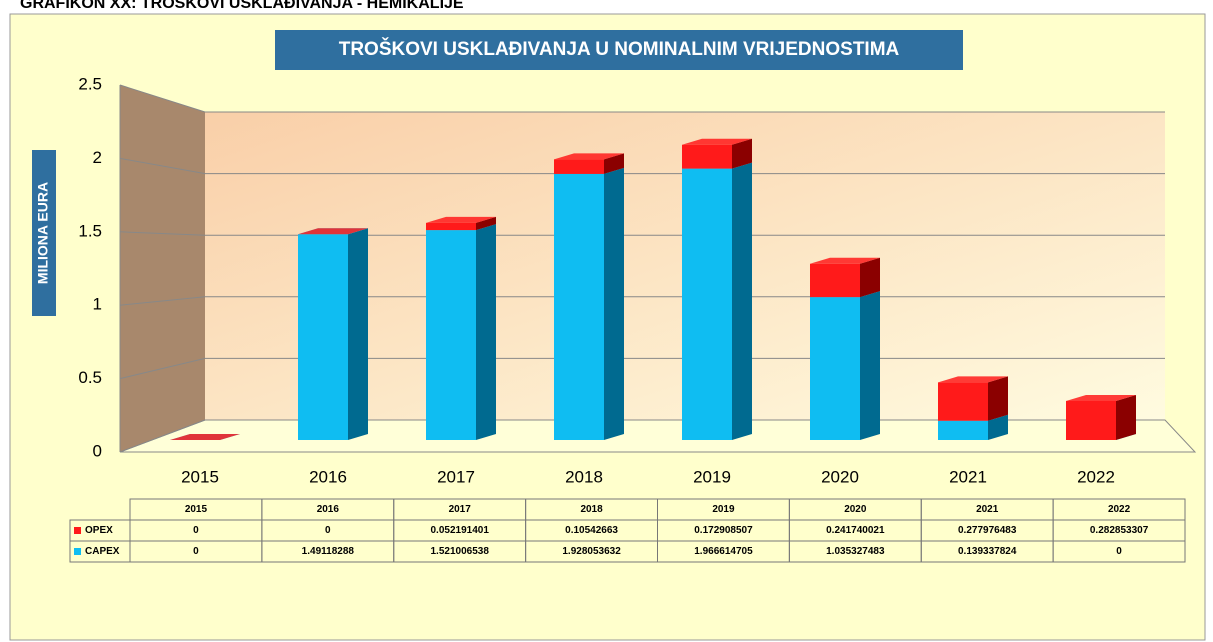  What do you see at coordinates (328, 476) in the screenshot?
I see `x-tick-label: 2016` at bounding box center [328, 476].